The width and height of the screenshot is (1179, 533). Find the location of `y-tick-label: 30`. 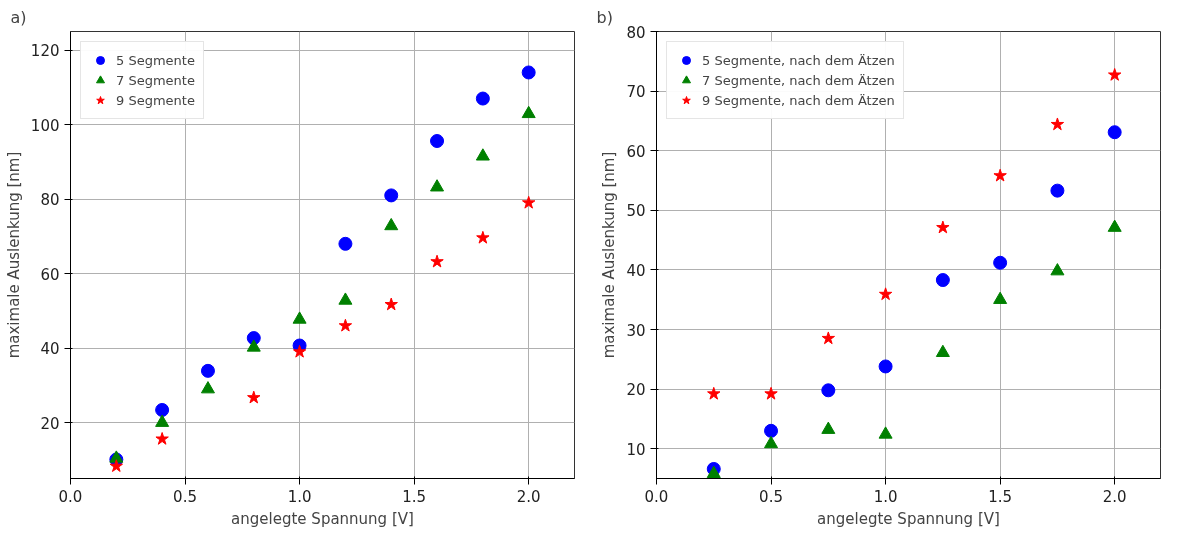

y-tick-label: 30 is located at coordinates (636, 330).